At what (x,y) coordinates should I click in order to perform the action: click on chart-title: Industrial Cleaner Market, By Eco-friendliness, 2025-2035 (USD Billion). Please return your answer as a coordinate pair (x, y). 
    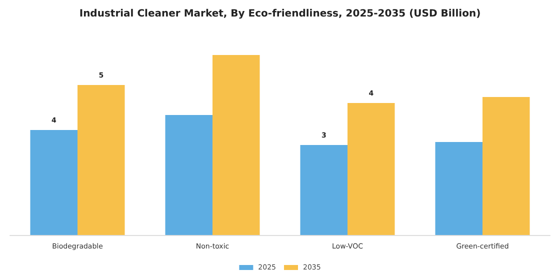
    Looking at the image, I should click on (280, 14).